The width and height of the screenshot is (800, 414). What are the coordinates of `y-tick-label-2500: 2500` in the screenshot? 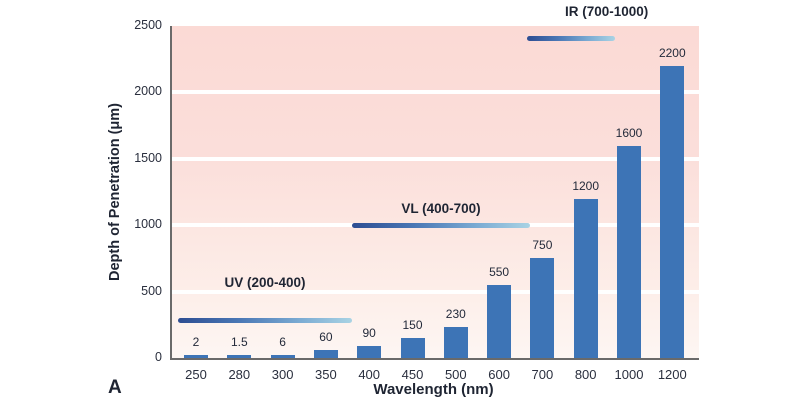 It's located at (148, 25).